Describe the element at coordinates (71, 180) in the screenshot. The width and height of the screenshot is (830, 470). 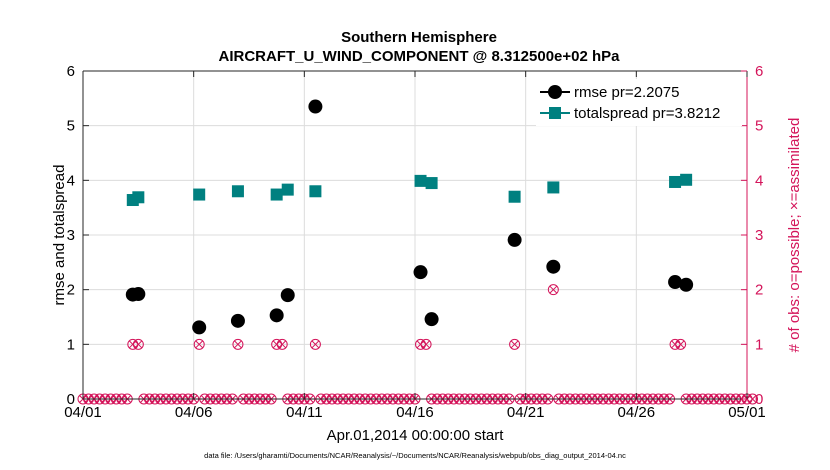
I see `y-tick-label: 4` at that location.